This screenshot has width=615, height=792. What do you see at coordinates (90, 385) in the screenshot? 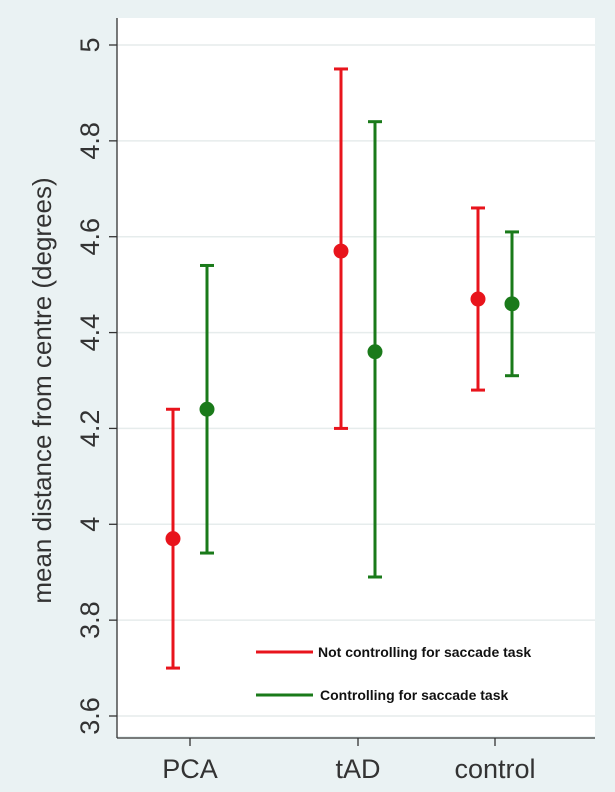
I see `y-tick-labels: 3.6 3.8 4 4.2 4.4 4.6 4.8 5` at bounding box center [90, 385].